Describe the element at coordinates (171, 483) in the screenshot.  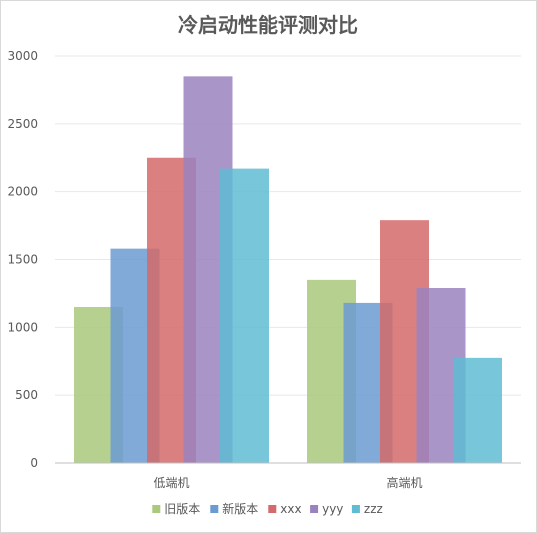
I see `category-label: 低端机` at that location.